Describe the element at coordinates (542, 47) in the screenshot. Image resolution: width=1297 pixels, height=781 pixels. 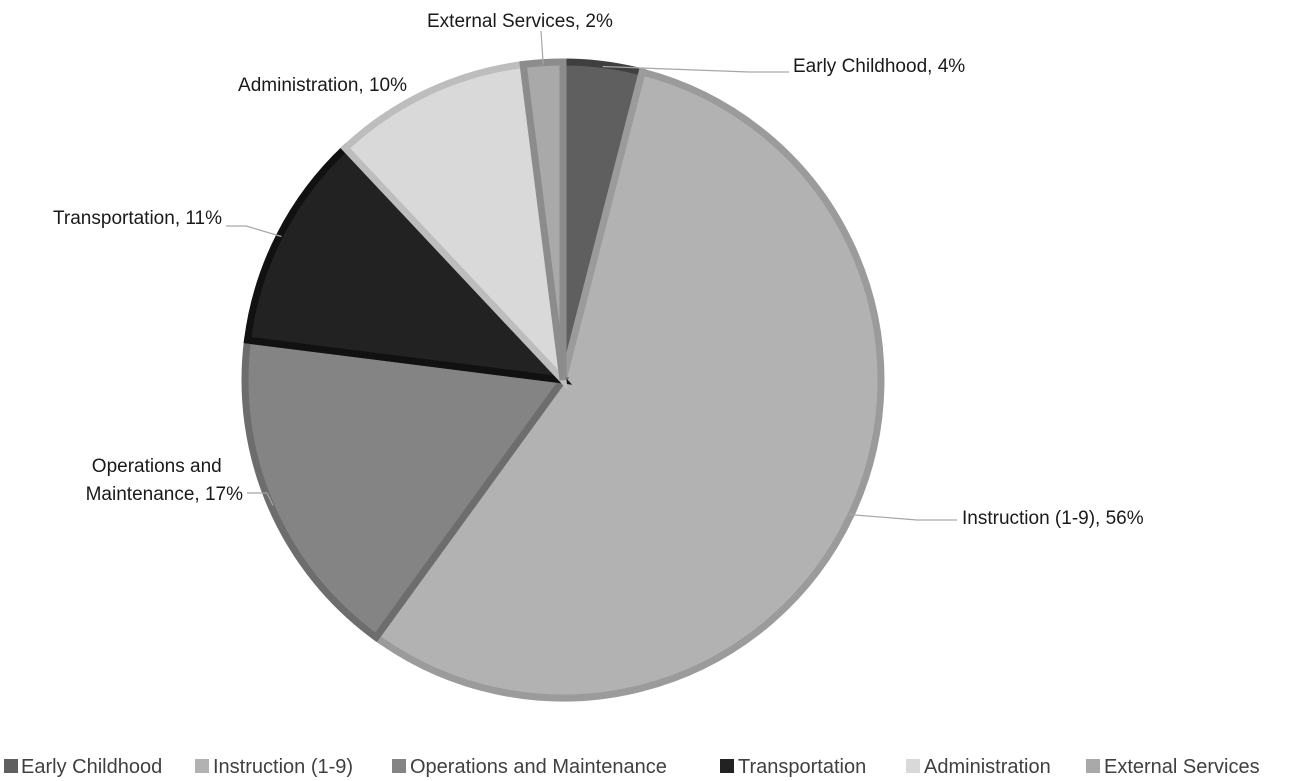
I see `leader-line-external-services` at that location.